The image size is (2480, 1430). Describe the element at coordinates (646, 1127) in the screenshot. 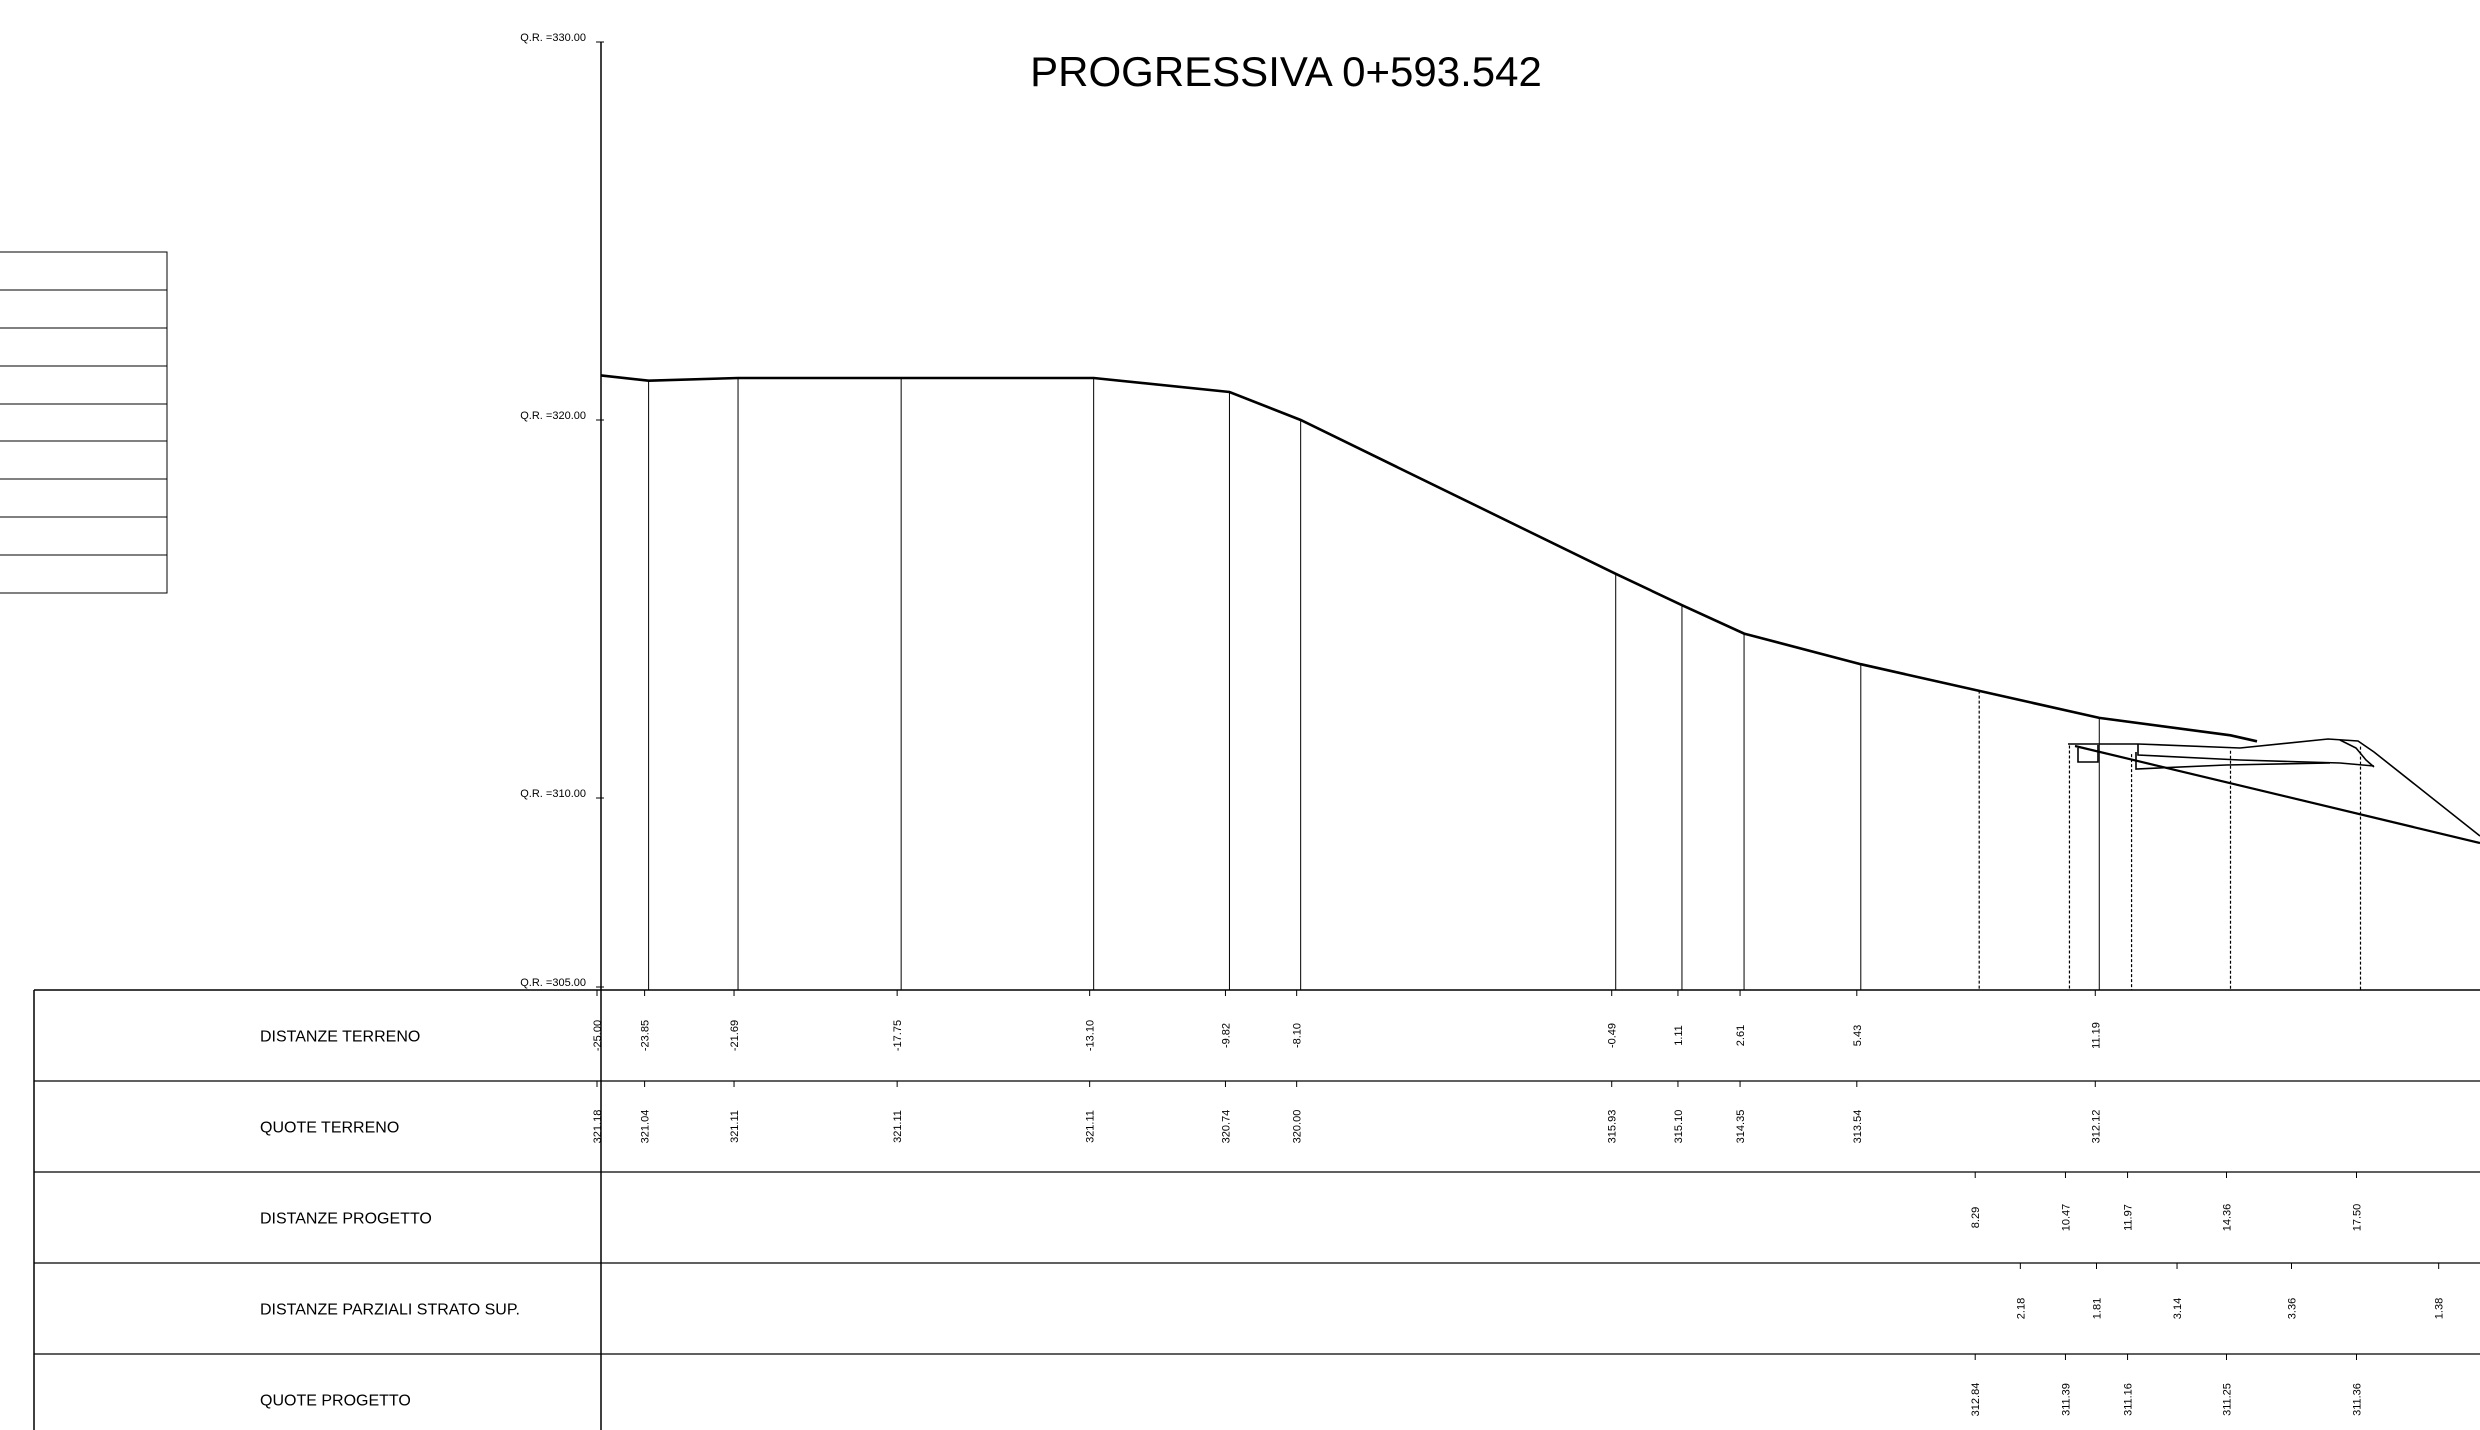

I see `terrain-elevation-label: 321.04` at that location.